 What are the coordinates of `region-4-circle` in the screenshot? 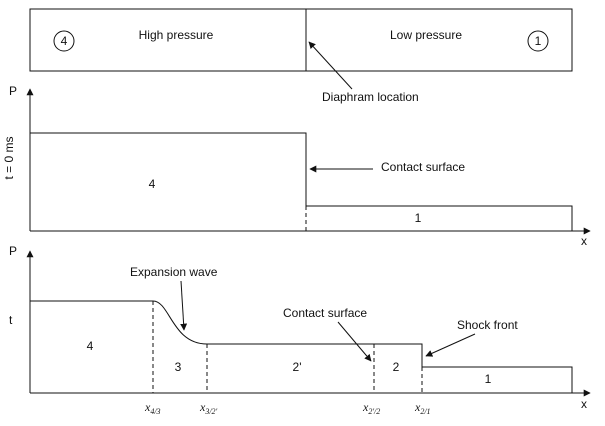 It's located at (64, 41).